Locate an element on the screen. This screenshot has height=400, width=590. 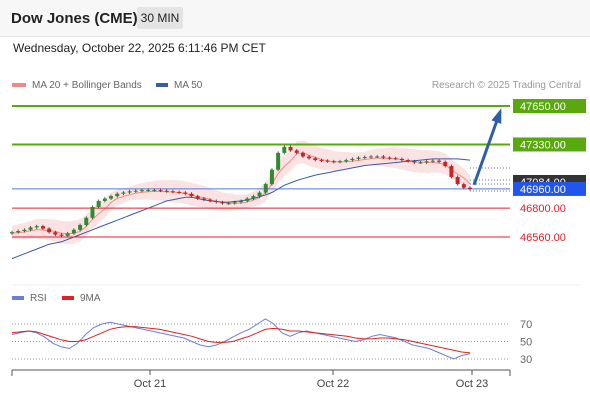
x-tick-label-1: Oct 22 is located at coordinates (333, 384).